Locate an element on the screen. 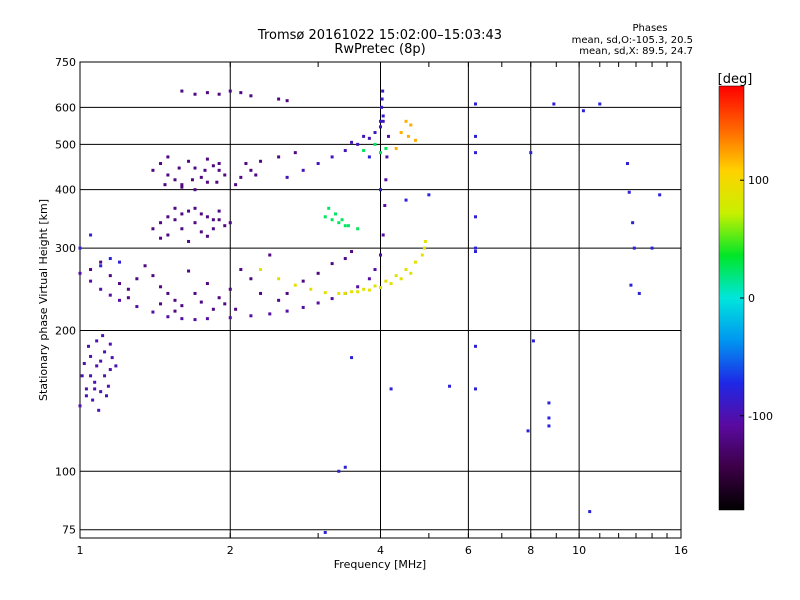  x-tick-label: 8 is located at coordinates (530, 550).